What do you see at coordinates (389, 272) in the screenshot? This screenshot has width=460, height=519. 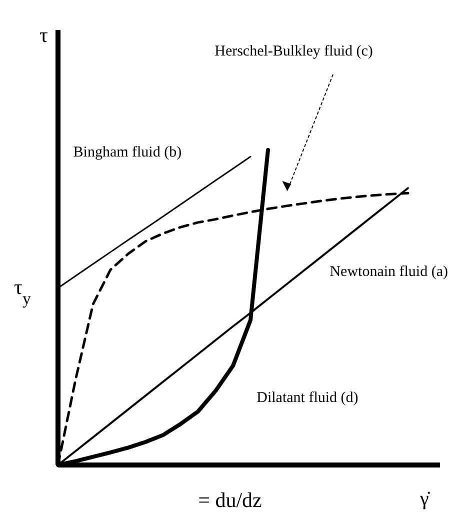 I see `series-label: Newtonain fluid (a)` at bounding box center [389, 272].